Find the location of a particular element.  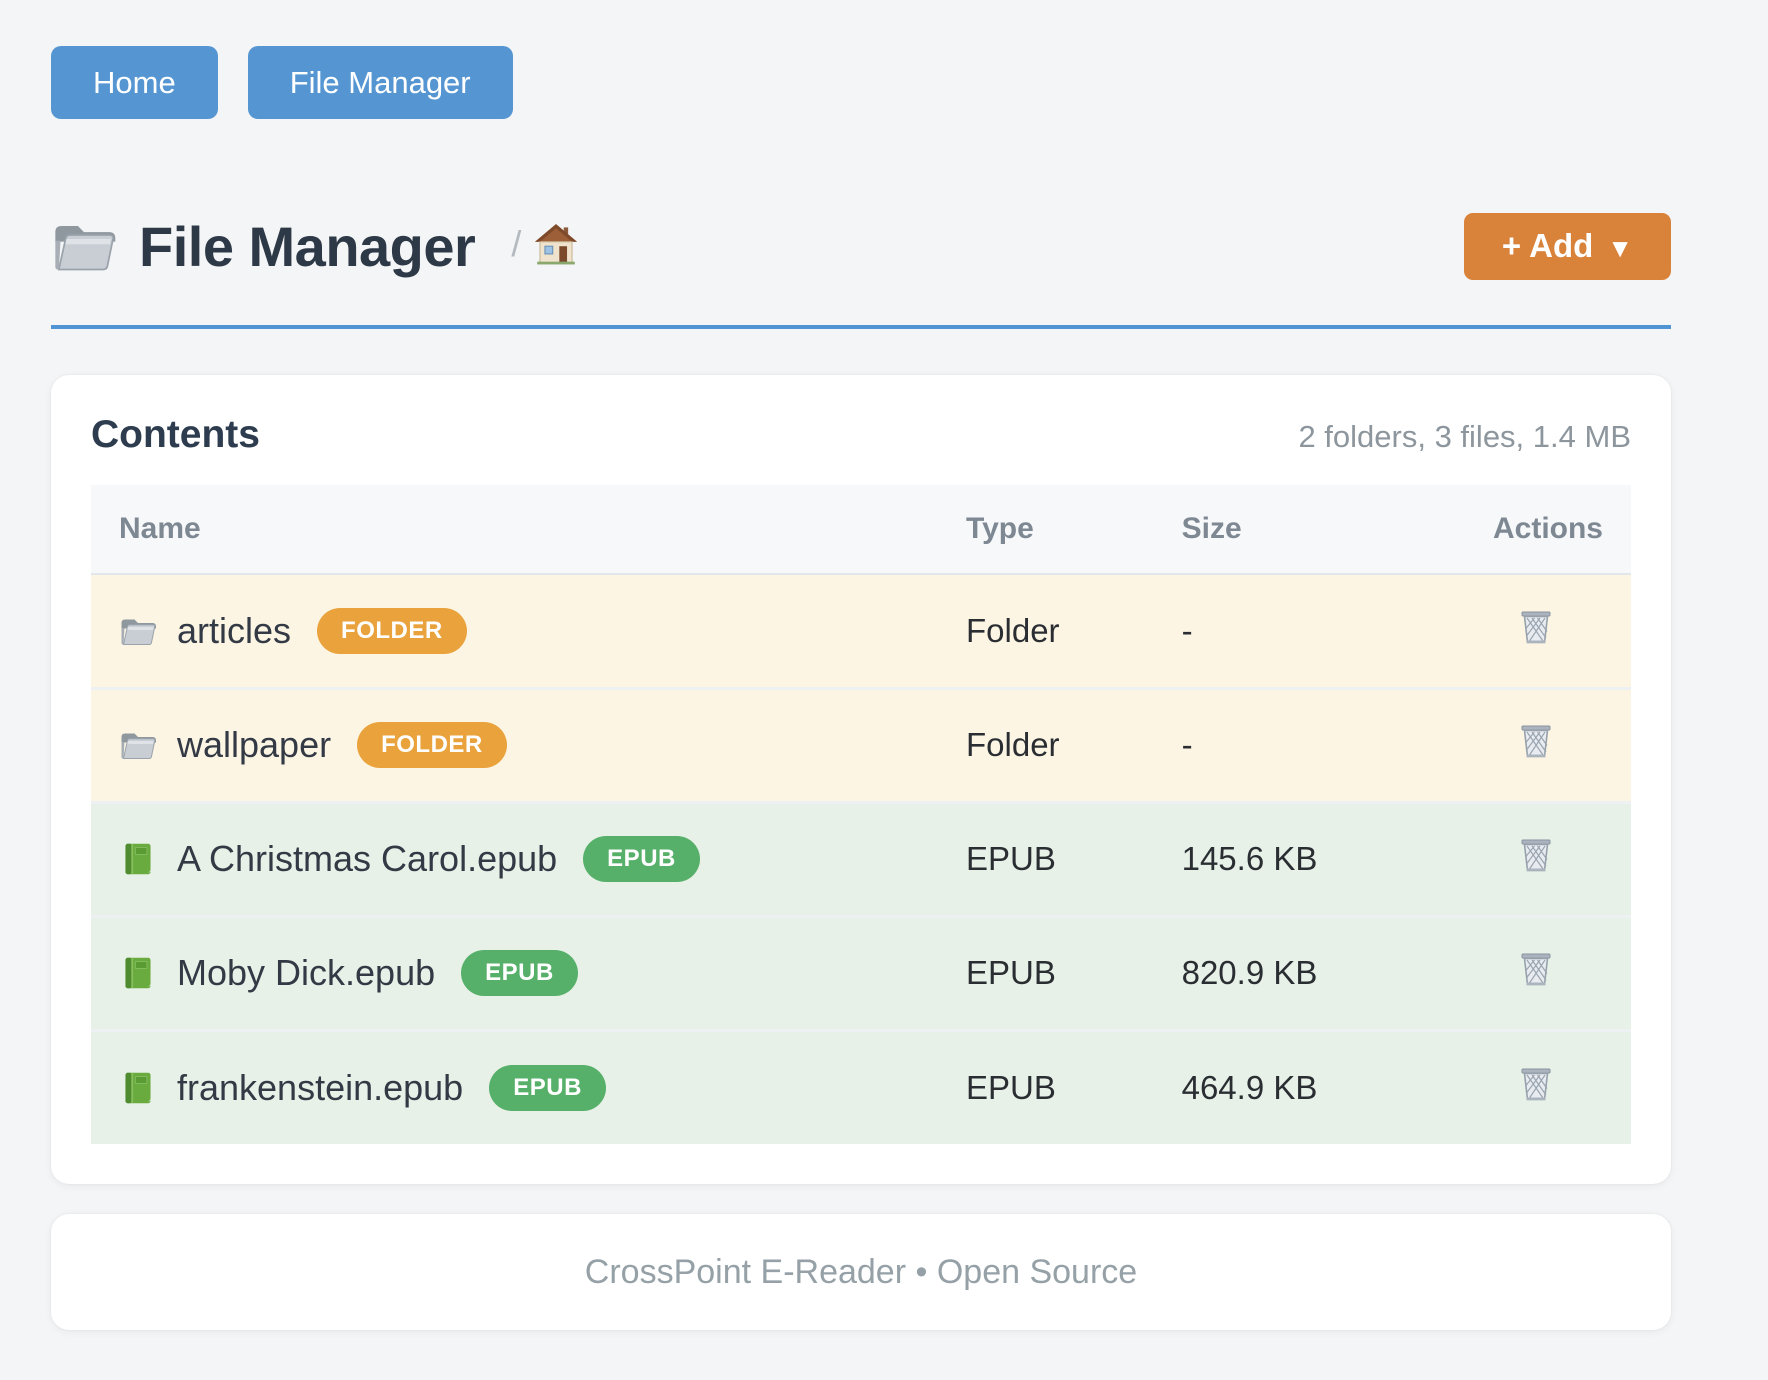

top-nav: Home File Manager is located at coordinates (861, 82).